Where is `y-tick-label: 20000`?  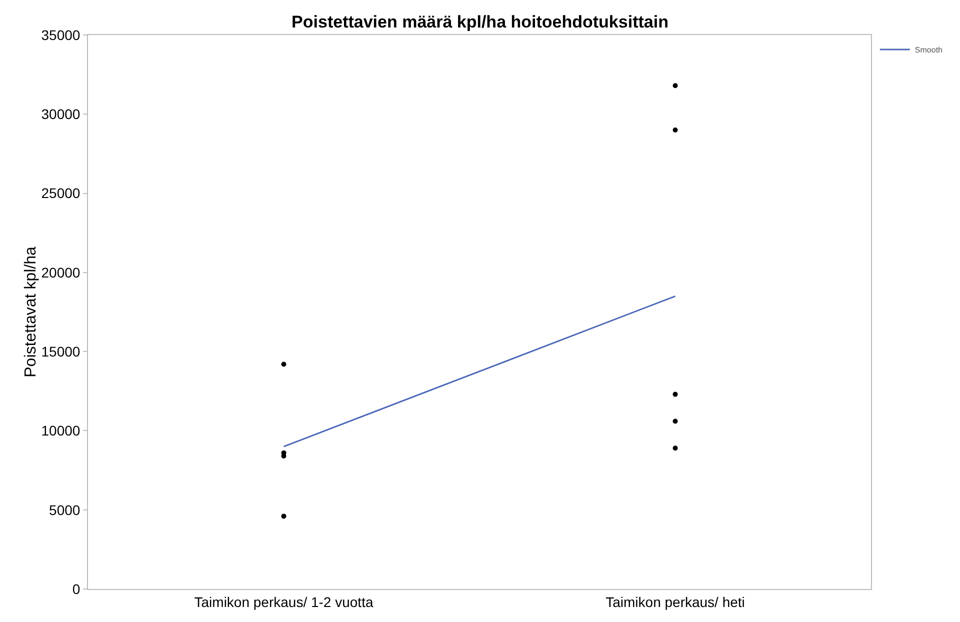 y-tick-label: 20000 is located at coordinates (60, 272).